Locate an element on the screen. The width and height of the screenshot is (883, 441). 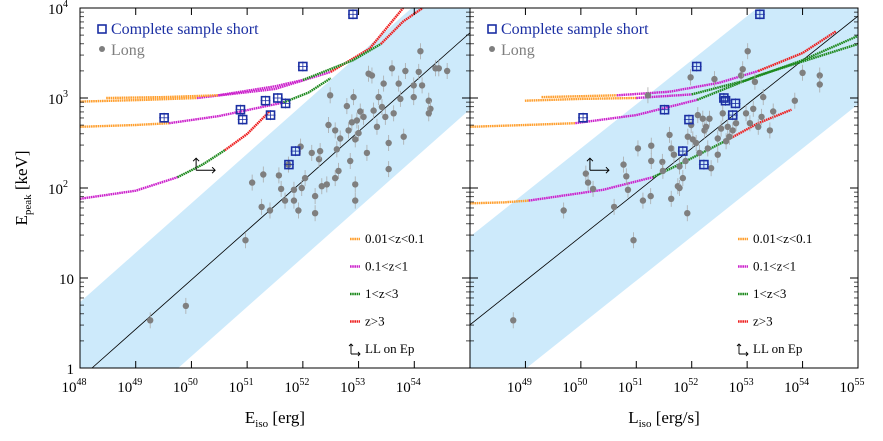
x-tick-label: 1051 is located at coordinates (241, 386).